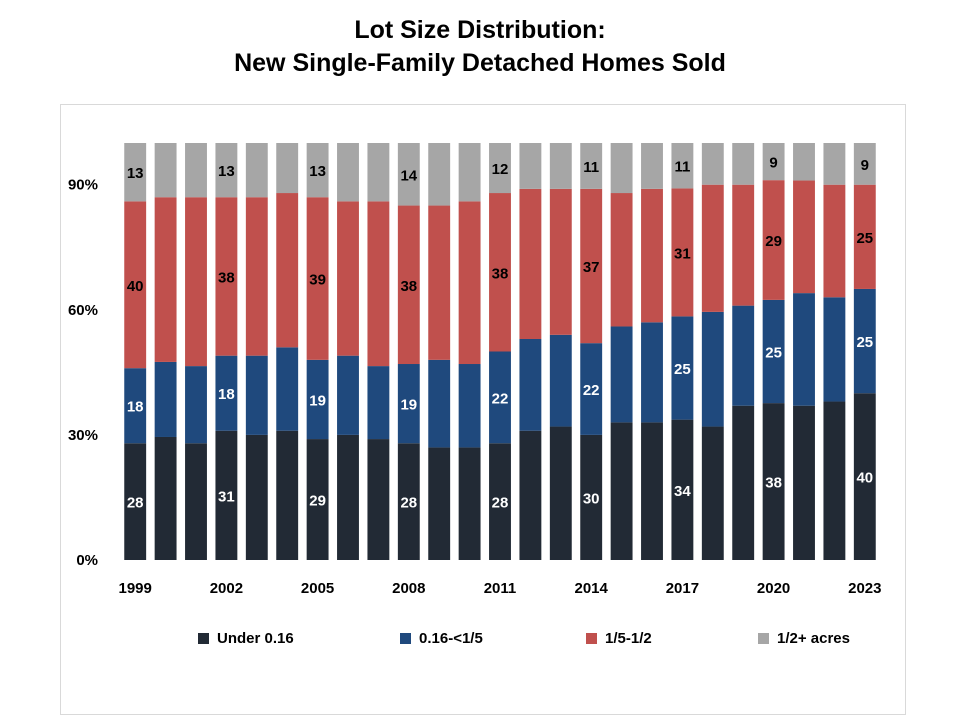 The height and width of the screenshot is (720, 960). I want to click on data-label-2020: 25, so click(773, 353).